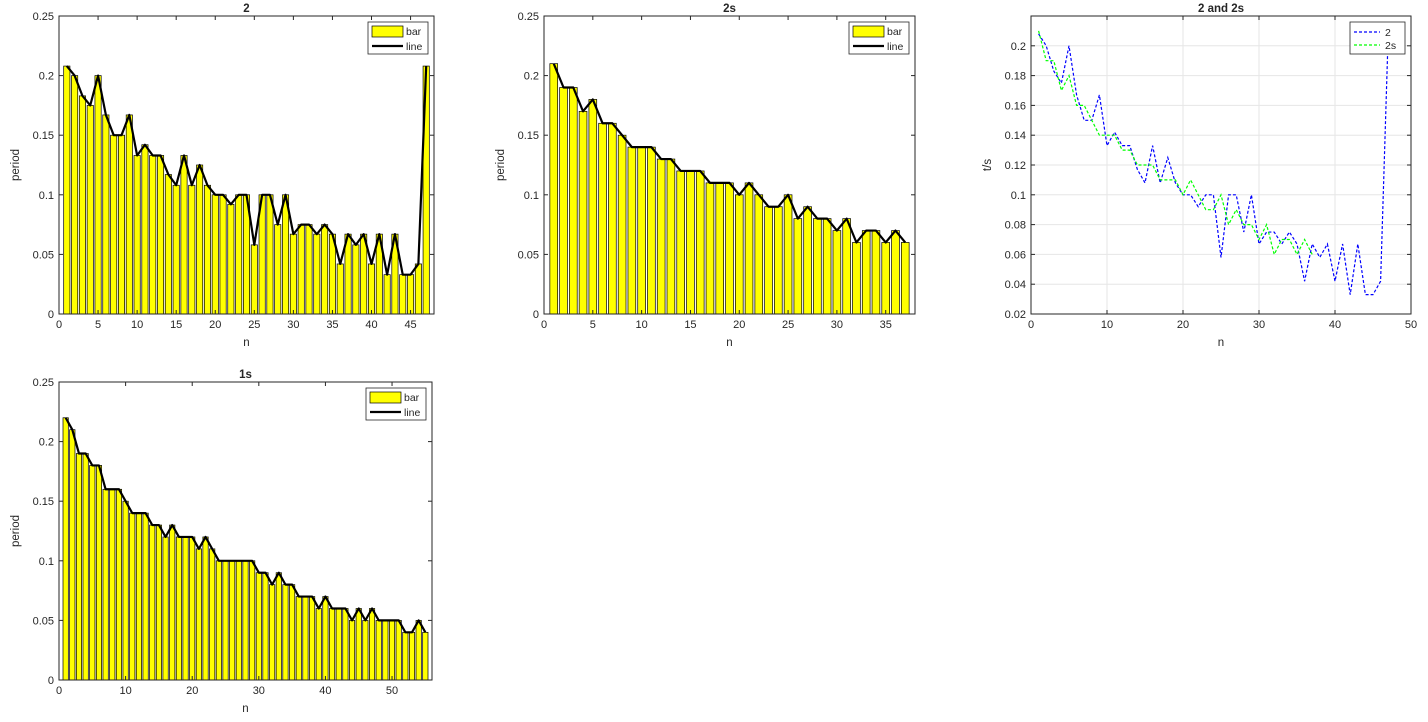 The height and width of the screenshot is (722, 1428). Describe the element at coordinates (246, 165) in the screenshot. I see `axes-frame` at that location.